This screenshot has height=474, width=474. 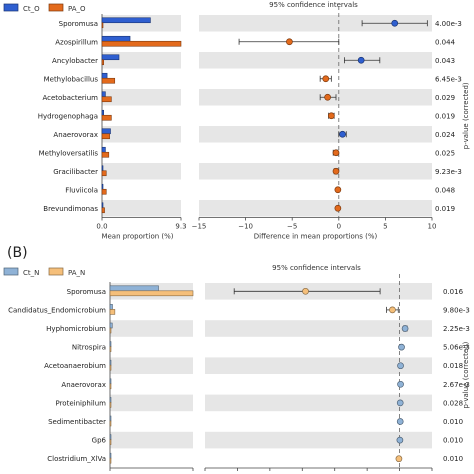 What do you see at coordinates (199, 227) in the screenshot?
I see `right-tick-label: −15` at bounding box center [199, 227].